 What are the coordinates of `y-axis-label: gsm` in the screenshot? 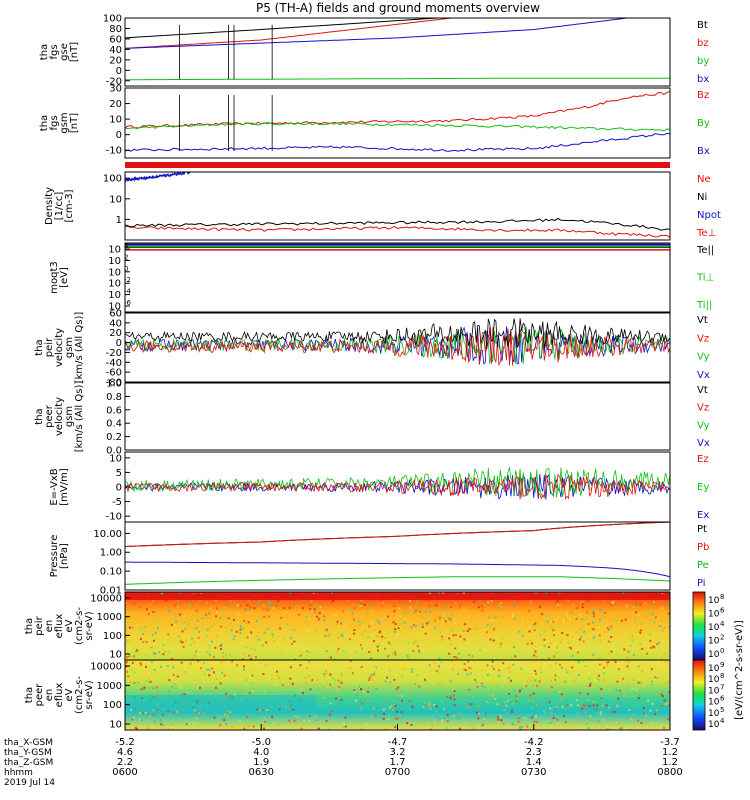 It's located at (64, 122).